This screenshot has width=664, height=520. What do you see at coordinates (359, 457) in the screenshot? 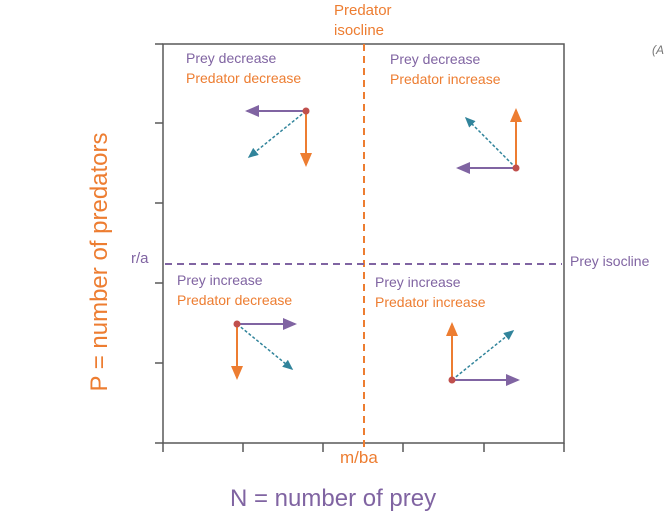
I see `m-over-ba-label: m/ba` at bounding box center [359, 457].